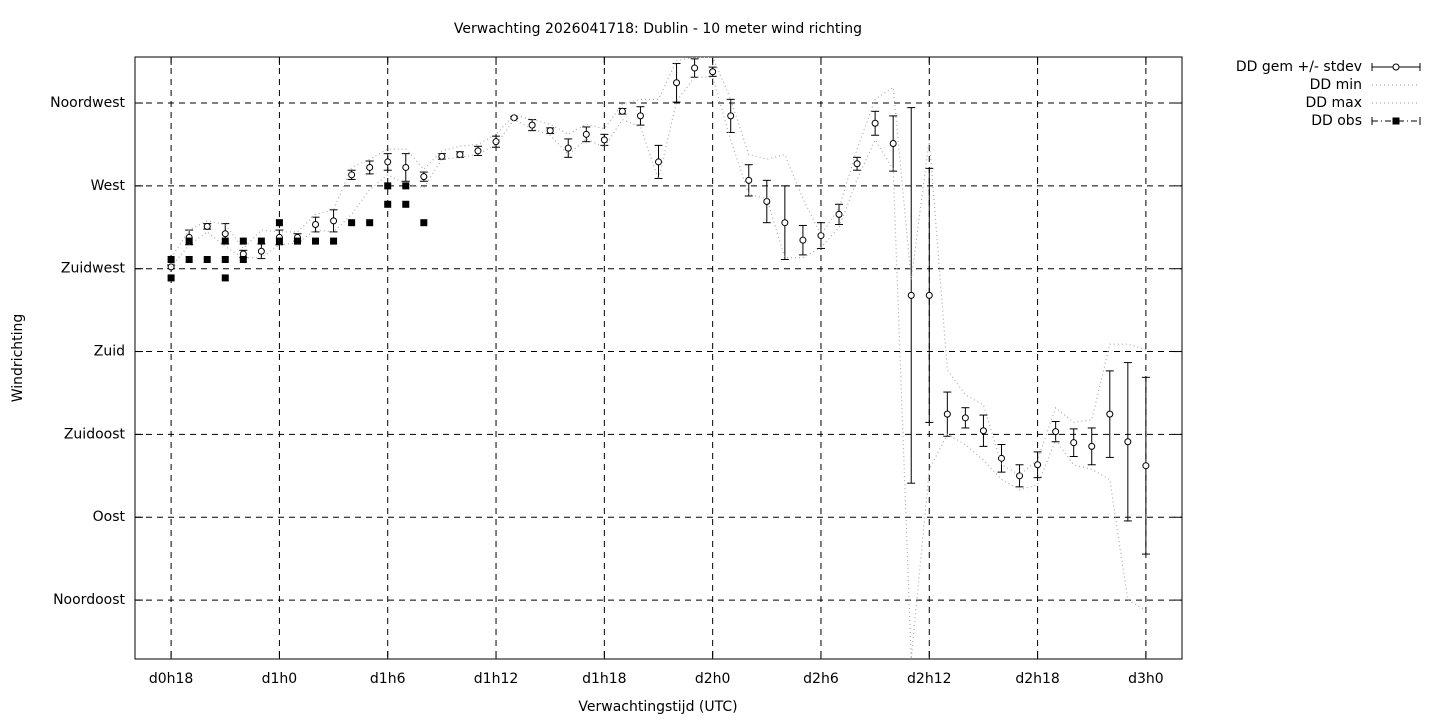  What do you see at coordinates (108, 186) in the screenshot?
I see `y-tick-label: West` at bounding box center [108, 186].